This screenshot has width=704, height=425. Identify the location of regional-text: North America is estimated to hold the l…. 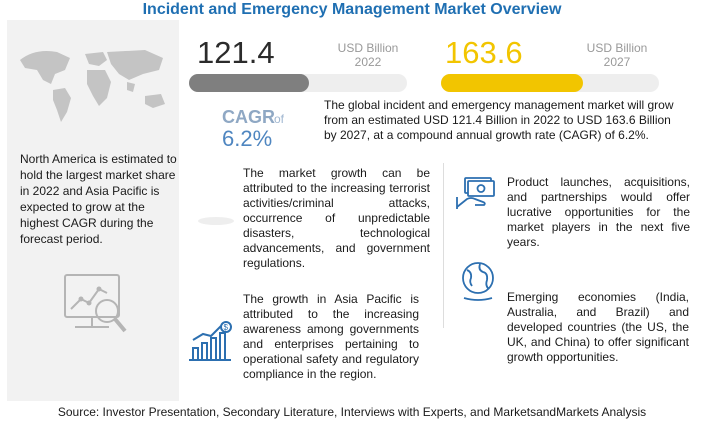
(98, 199).